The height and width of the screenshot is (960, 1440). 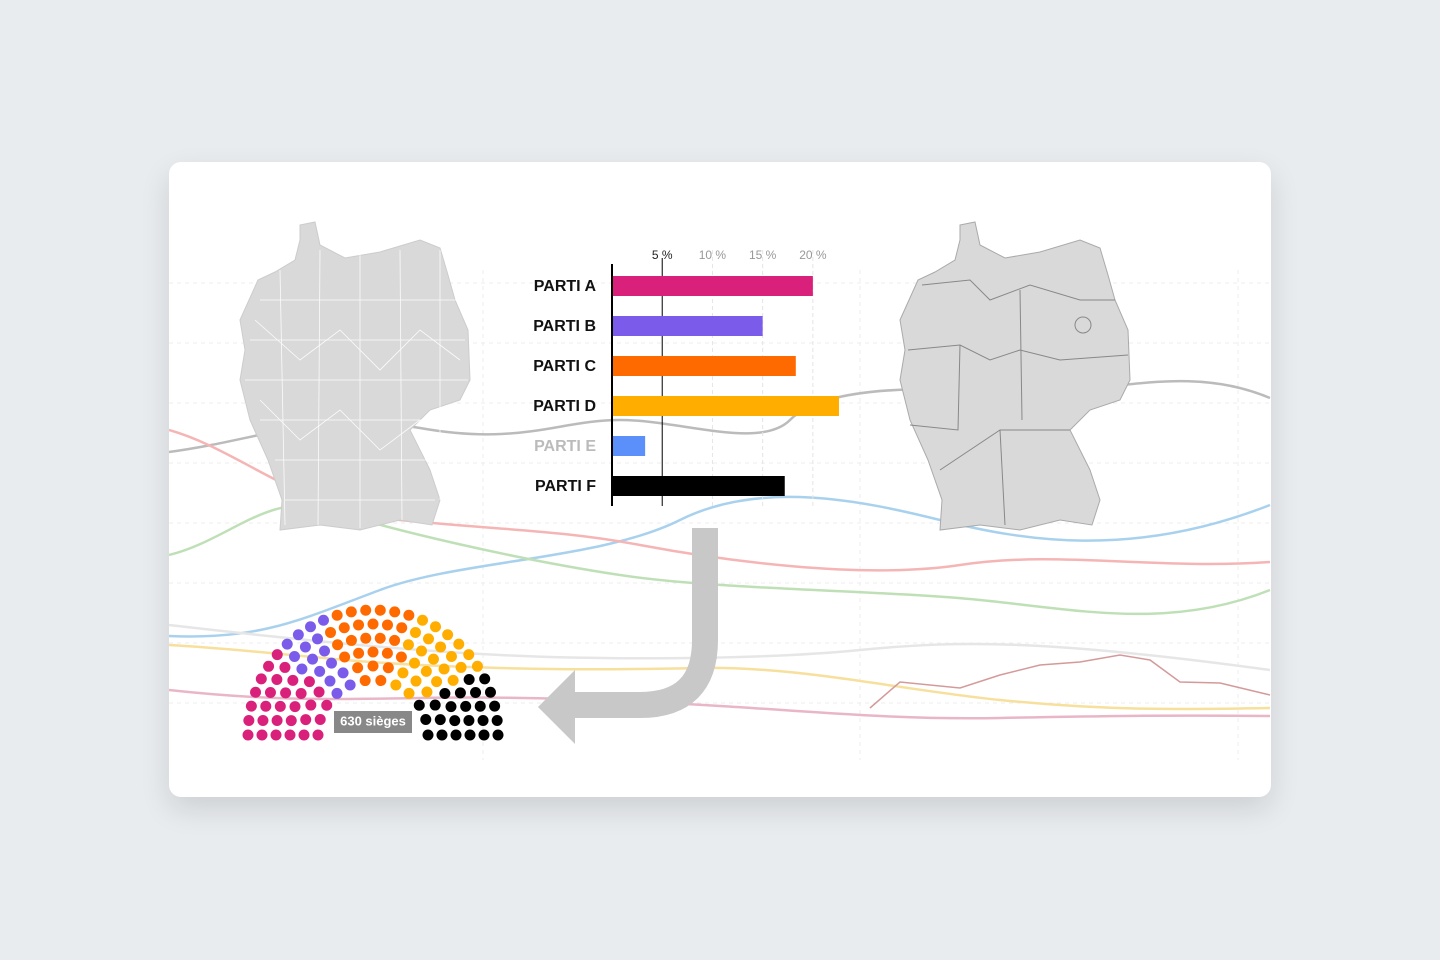 What do you see at coordinates (565, 446) in the screenshot?
I see `category-label: PARTI E` at bounding box center [565, 446].